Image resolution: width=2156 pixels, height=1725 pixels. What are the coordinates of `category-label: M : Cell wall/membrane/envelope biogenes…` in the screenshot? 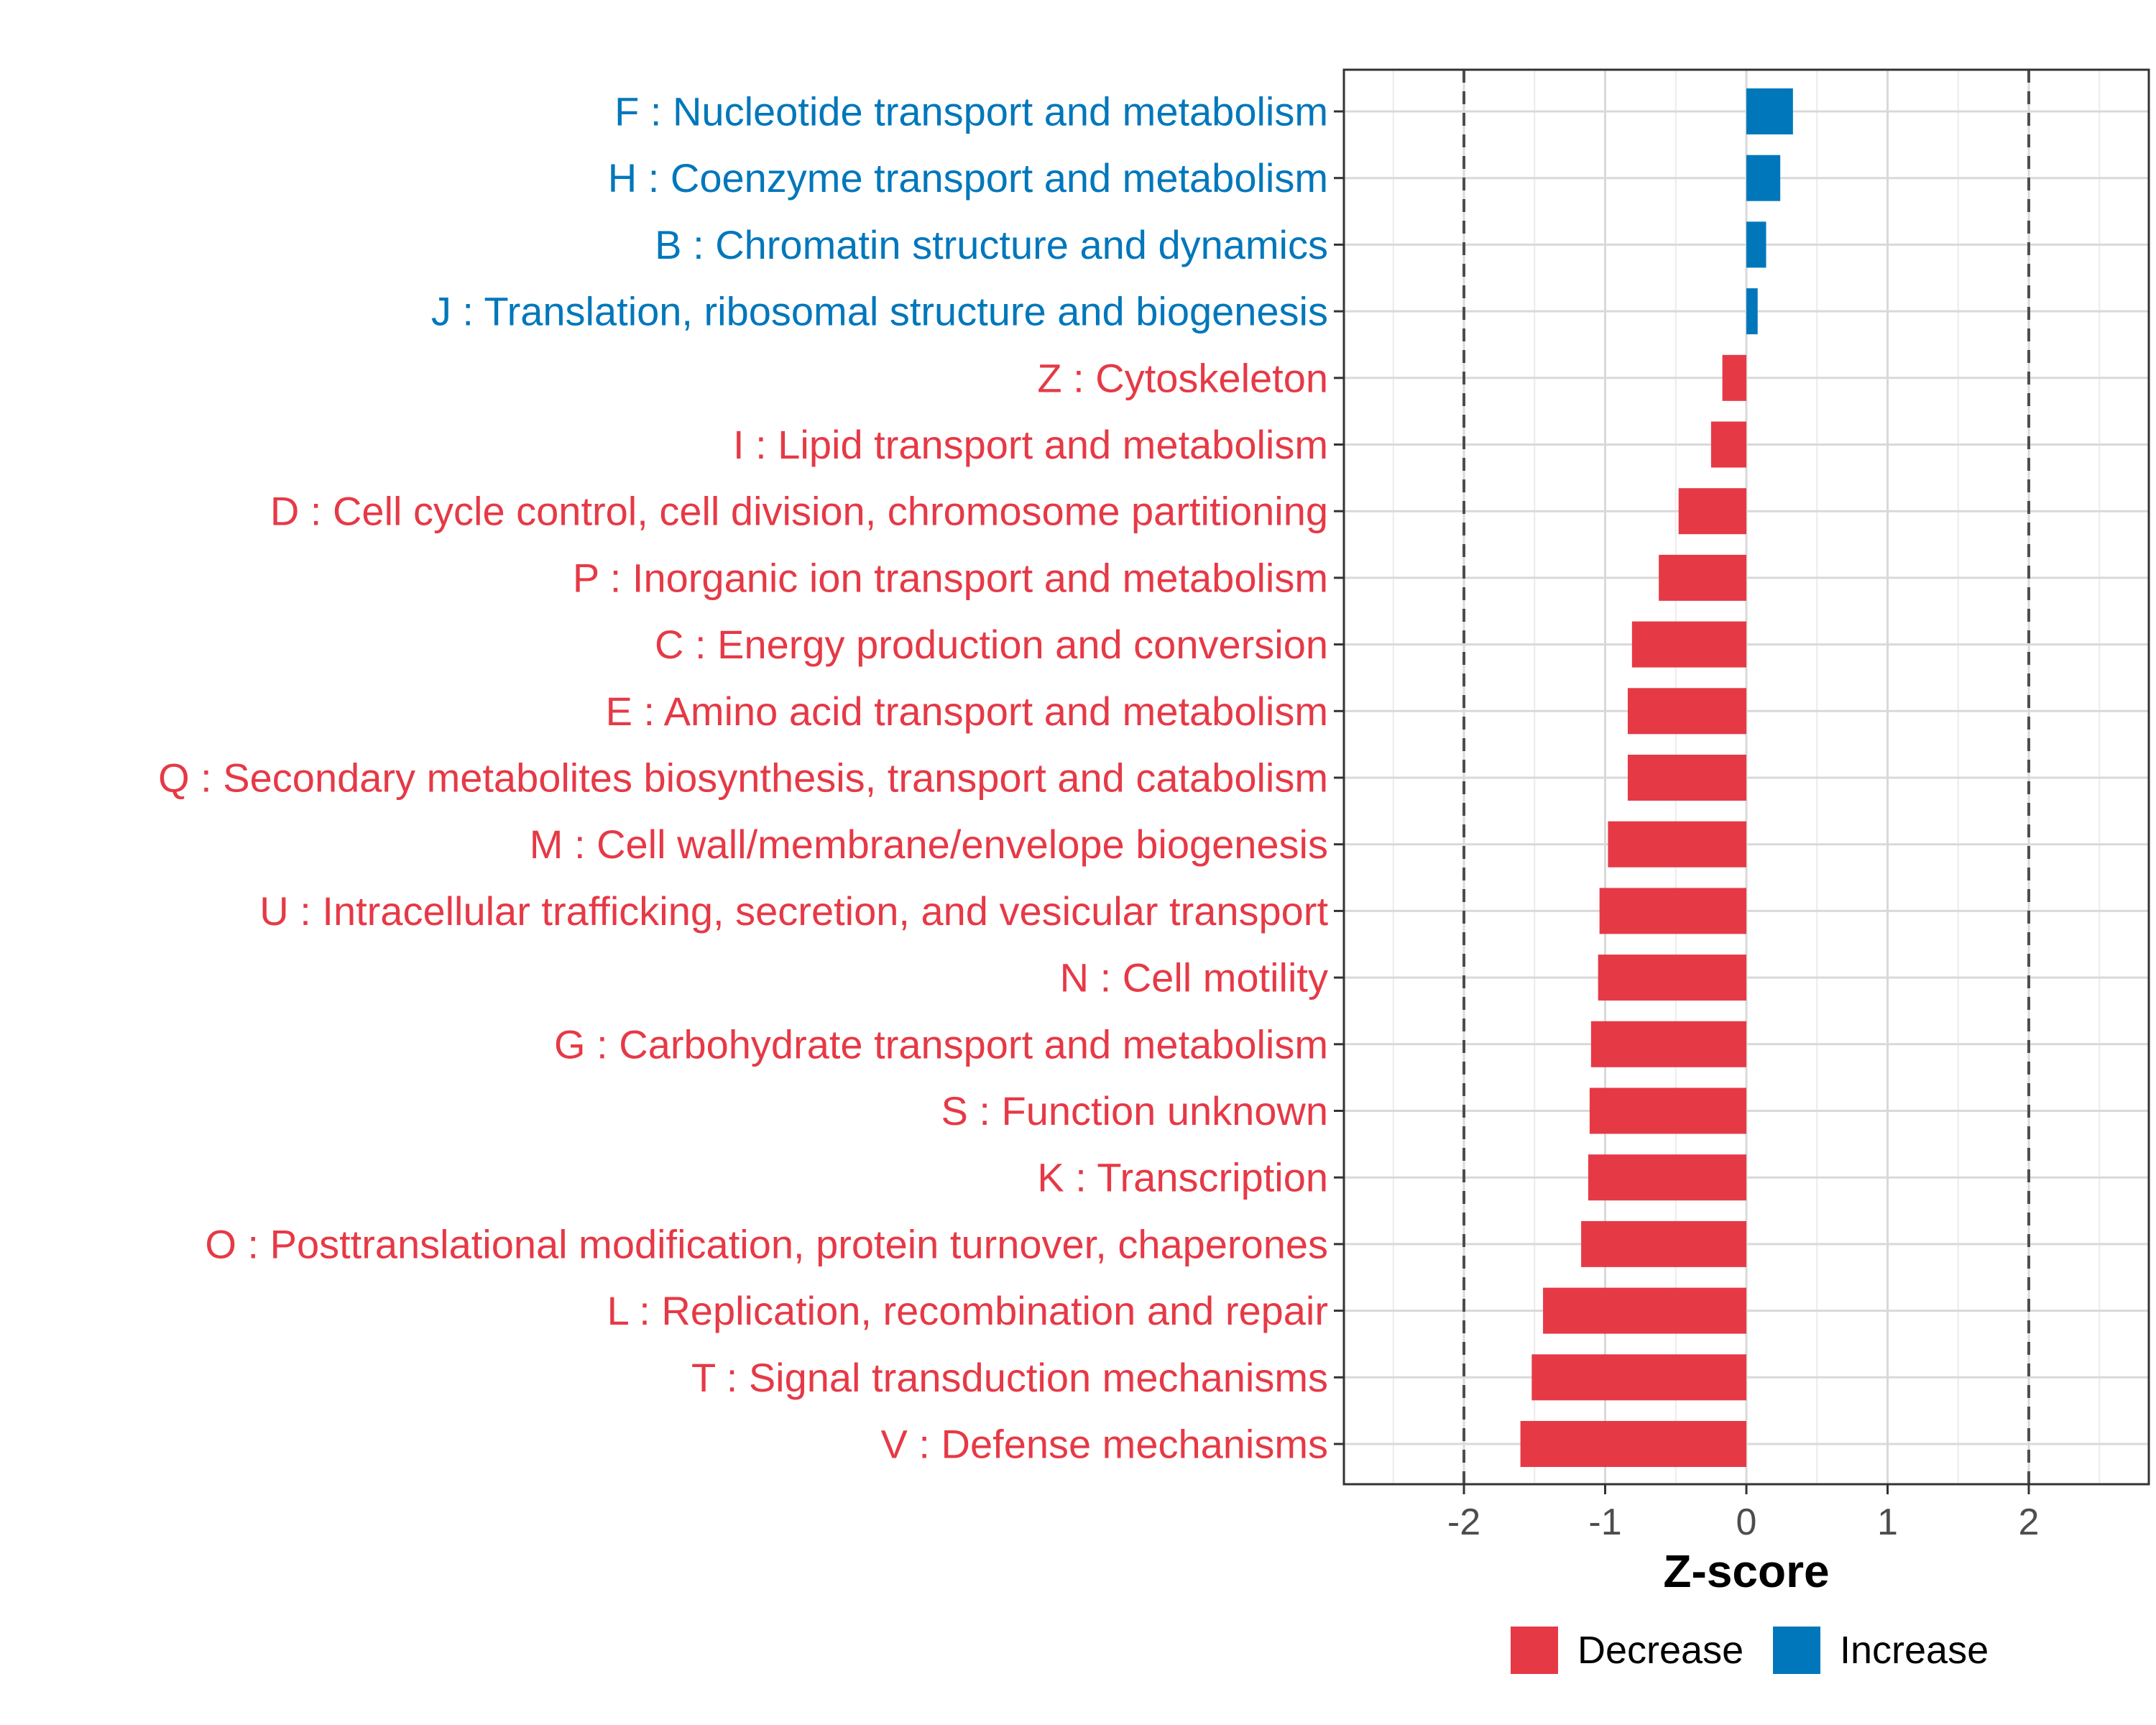 It's located at (929, 844).